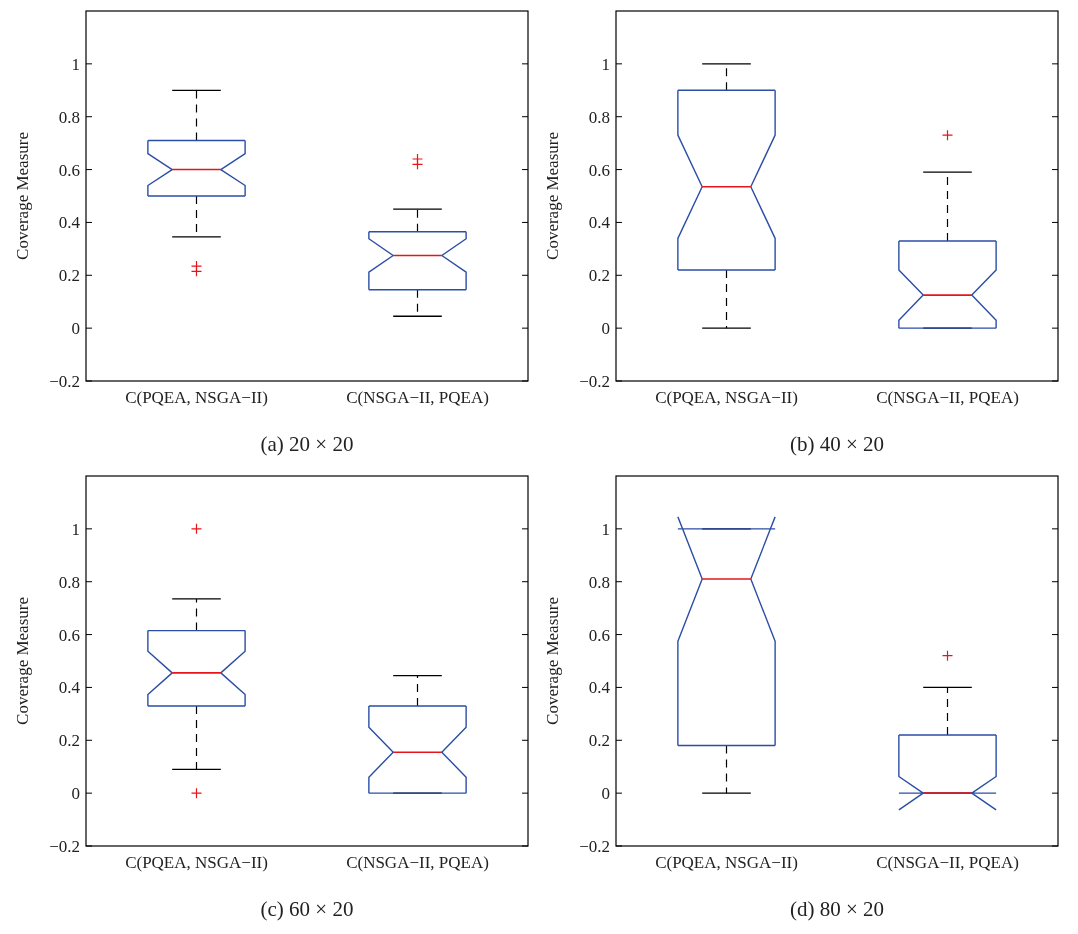  What do you see at coordinates (837, 909) in the screenshot?
I see `text: (d) 80 × 20` at bounding box center [837, 909].